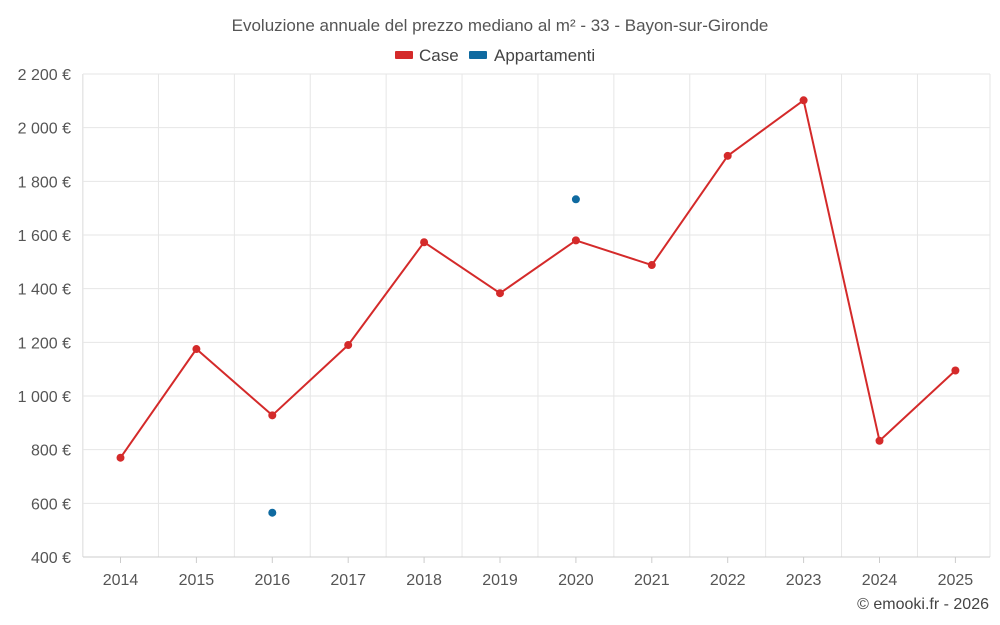  Describe the element at coordinates (424, 580) in the screenshot. I see `x-tick-label: 2018` at that location.